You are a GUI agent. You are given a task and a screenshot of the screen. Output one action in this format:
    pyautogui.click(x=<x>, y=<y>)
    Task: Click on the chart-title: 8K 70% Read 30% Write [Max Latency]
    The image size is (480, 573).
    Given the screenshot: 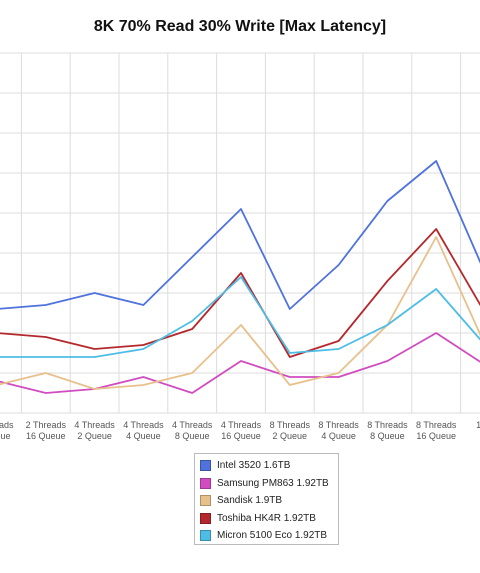 What is the action you would take?
    pyautogui.click(x=240, y=26)
    